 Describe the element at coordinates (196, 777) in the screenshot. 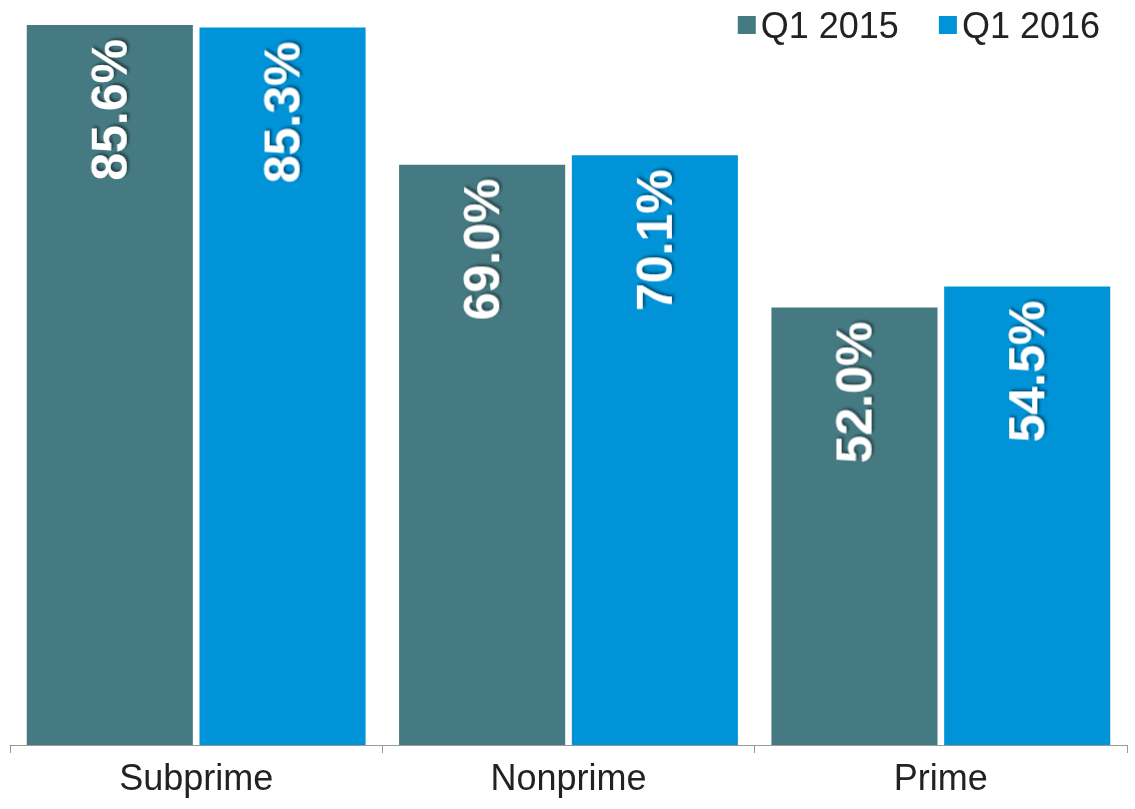

I see `x-tick-label: Subprime` at that location.